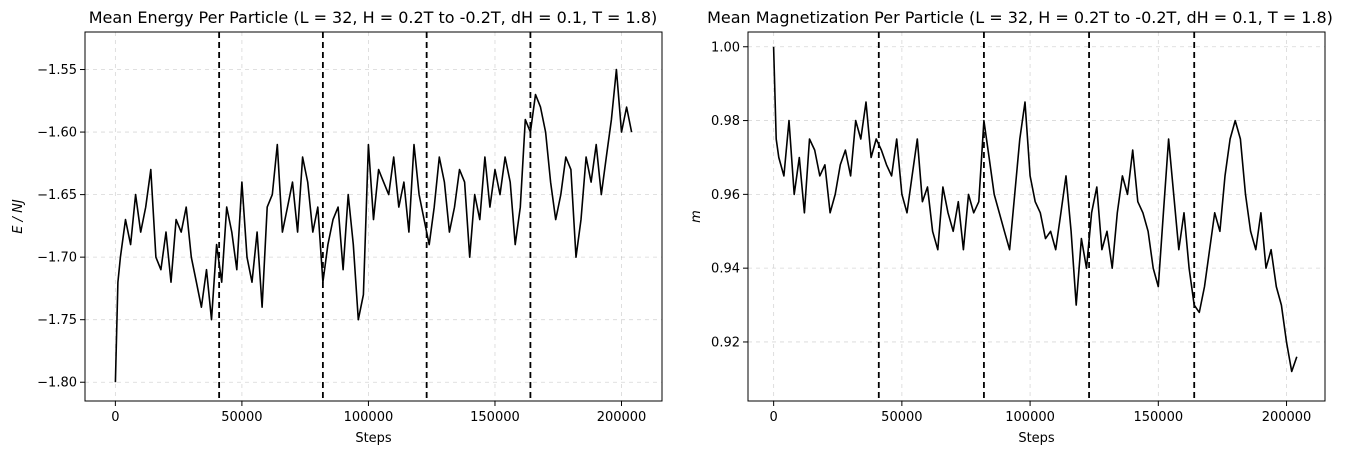 This screenshot has width=1370, height=455. Describe the element at coordinates (725, 121) in the screenshot. I see `y-tick-label: 0.98` at that location.